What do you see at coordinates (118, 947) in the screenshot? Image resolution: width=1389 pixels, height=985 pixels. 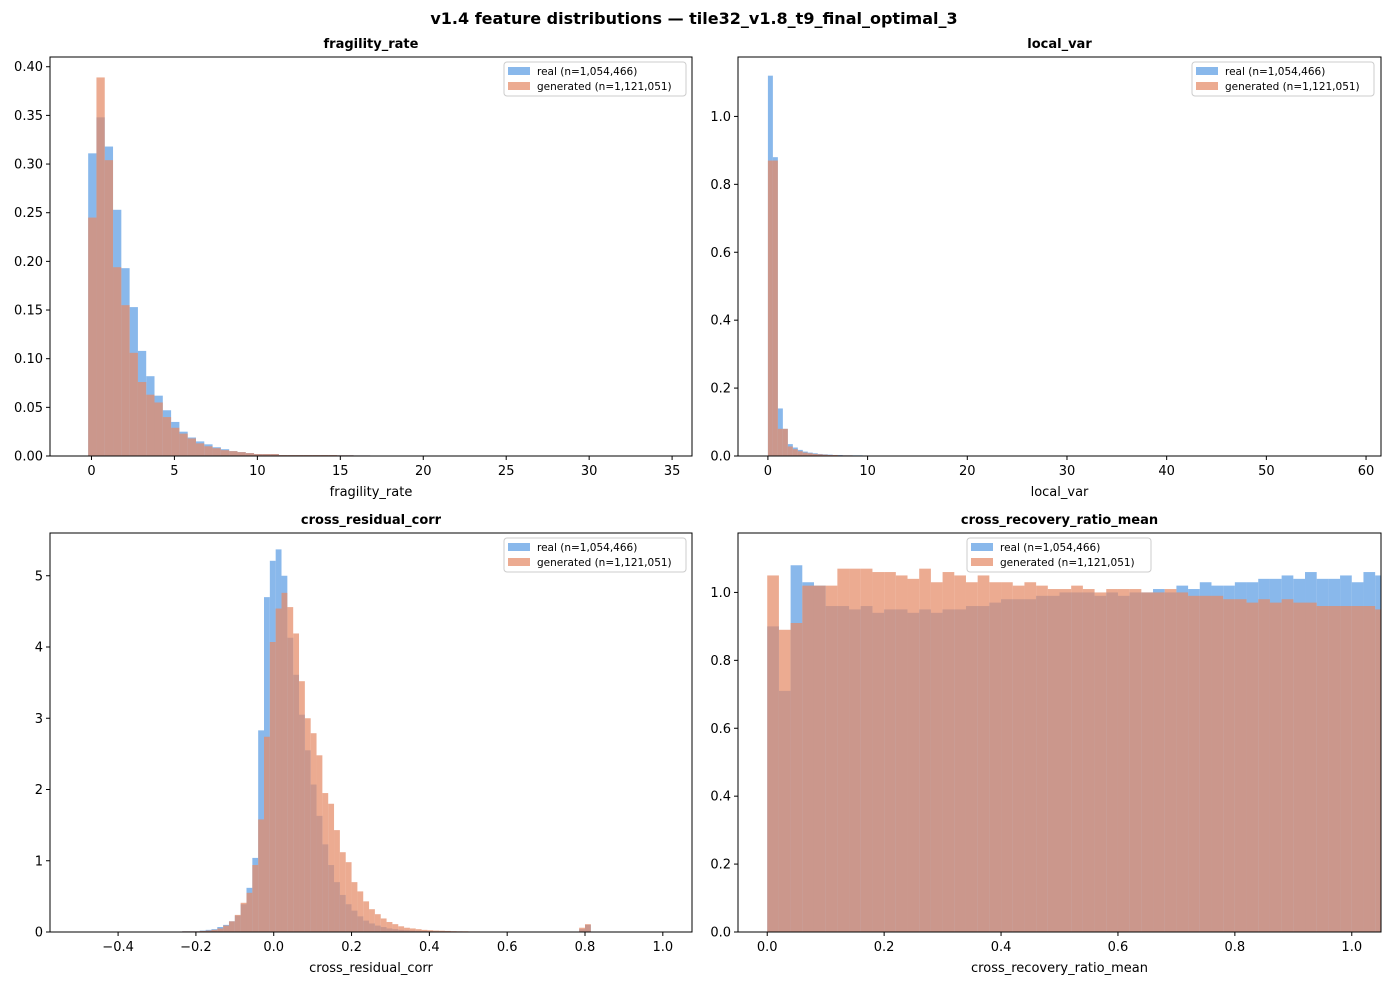 I see `x-tick-label: −0.4` at bounding box center [118, 947].